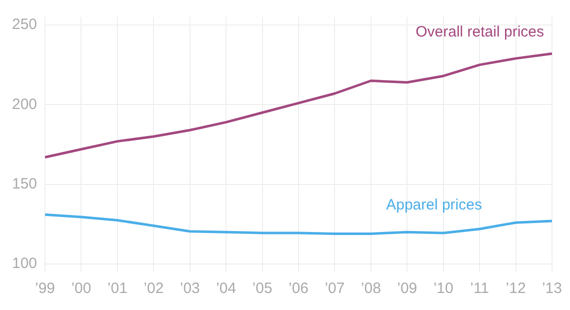 This screenshot has width=570, height=310. What do you see at coordinates (25, 183) in the screenshot?
I see `y-tick-label: 150` at bounding box center [25, 183].